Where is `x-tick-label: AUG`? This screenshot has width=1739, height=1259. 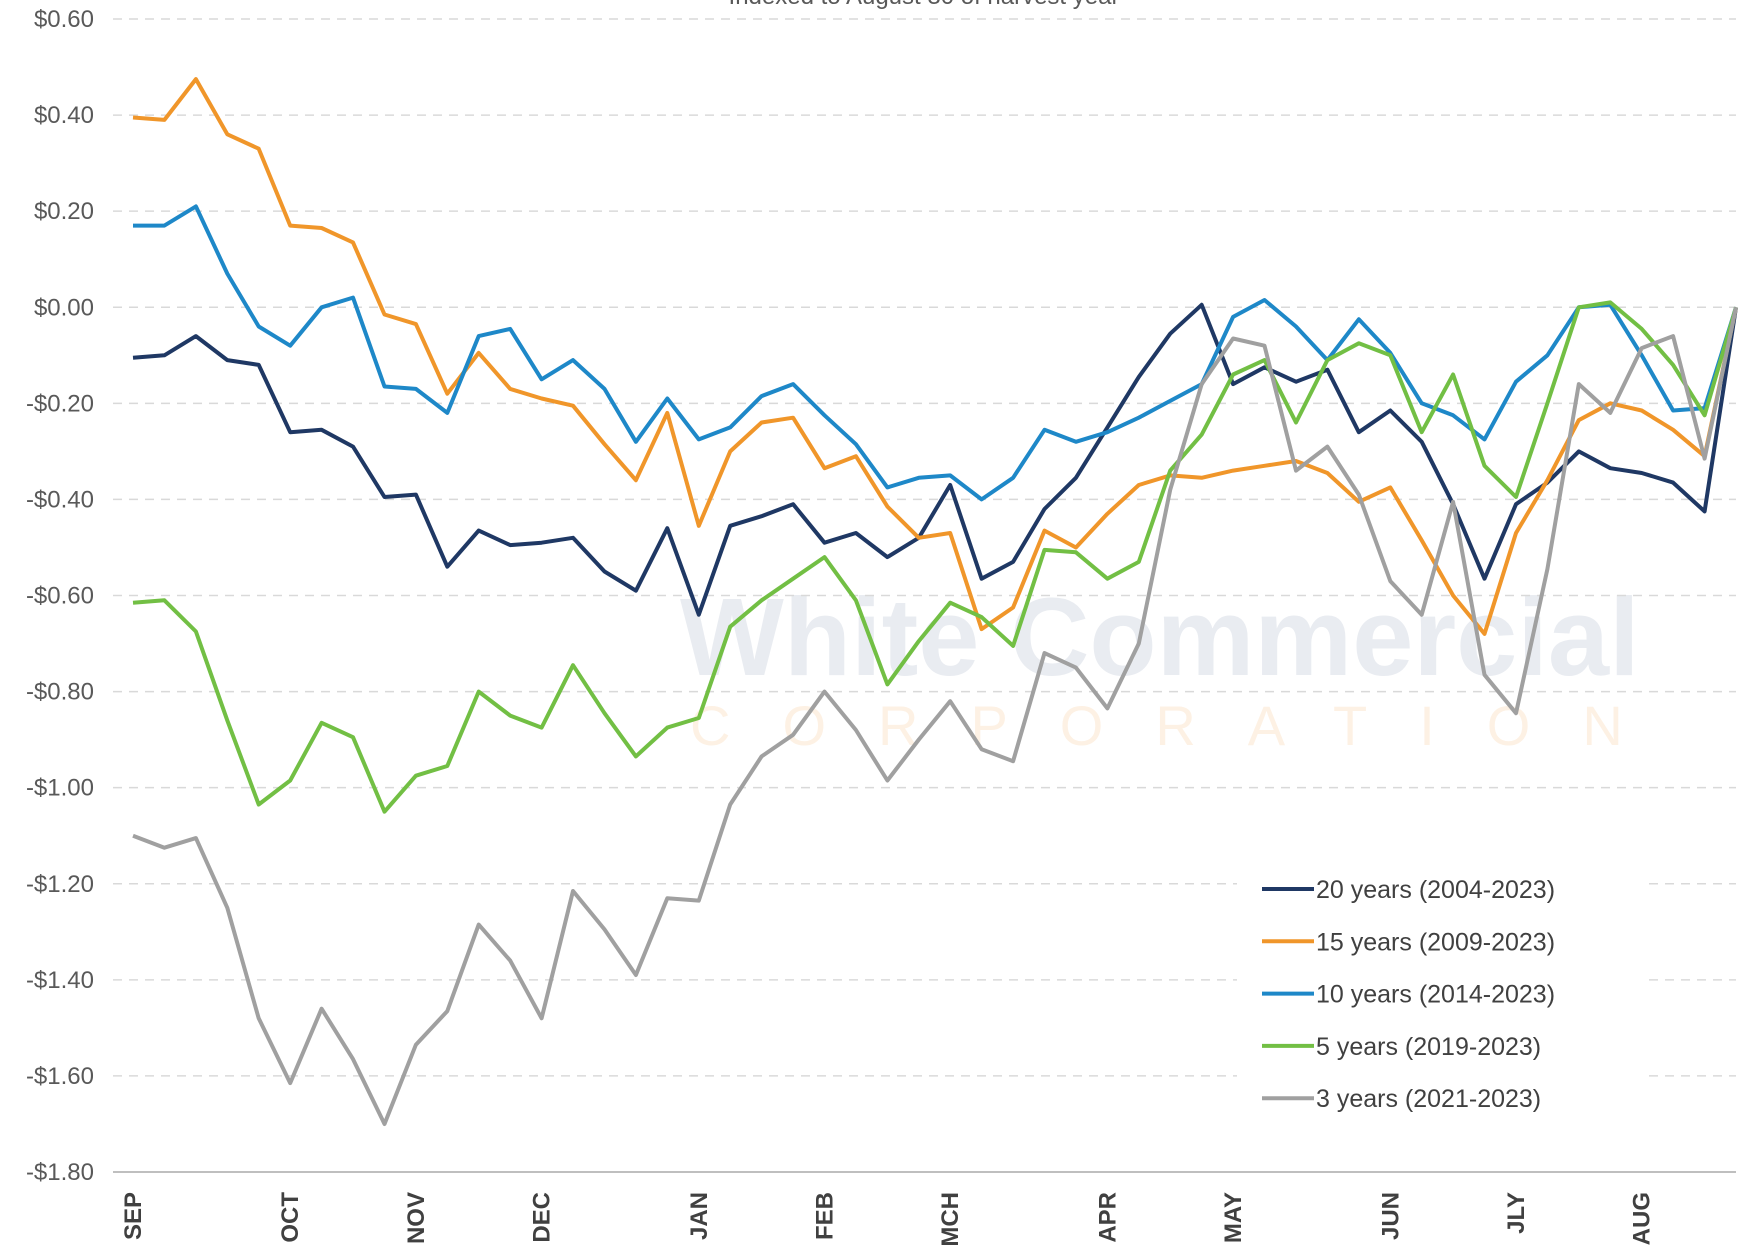 x-tick-label: AUG is located at coordinates (1642, 1218).